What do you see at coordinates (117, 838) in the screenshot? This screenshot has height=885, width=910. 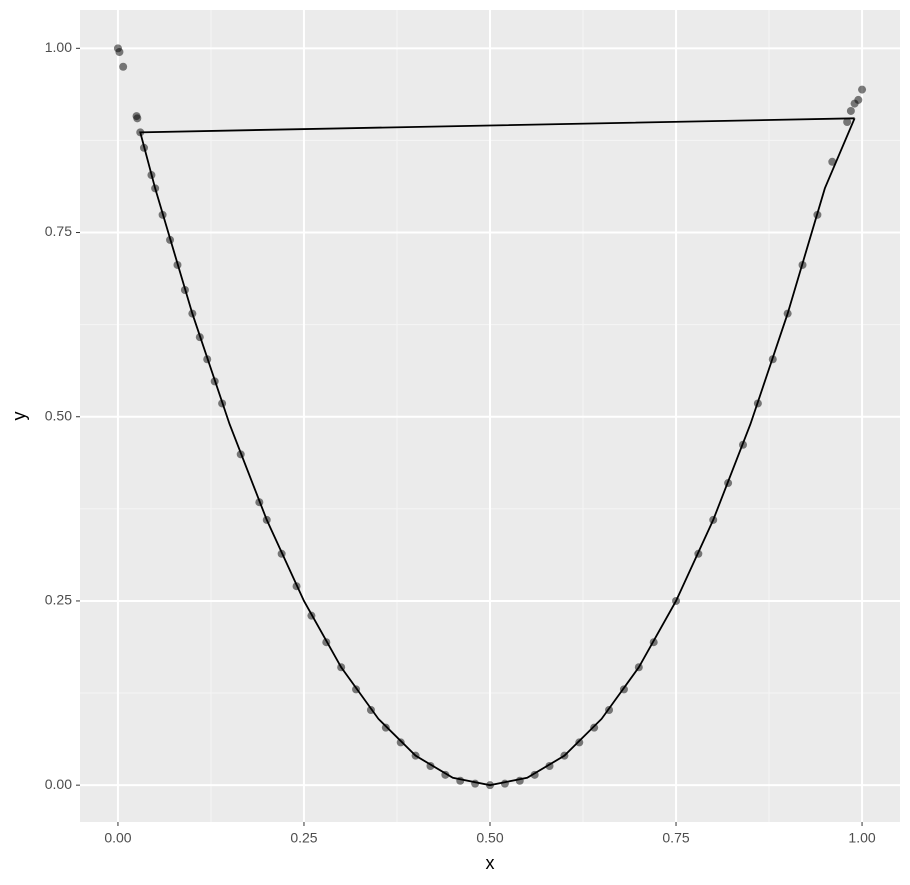 I see `x-tick-label: 0.00` at bounding box center [117, 838].